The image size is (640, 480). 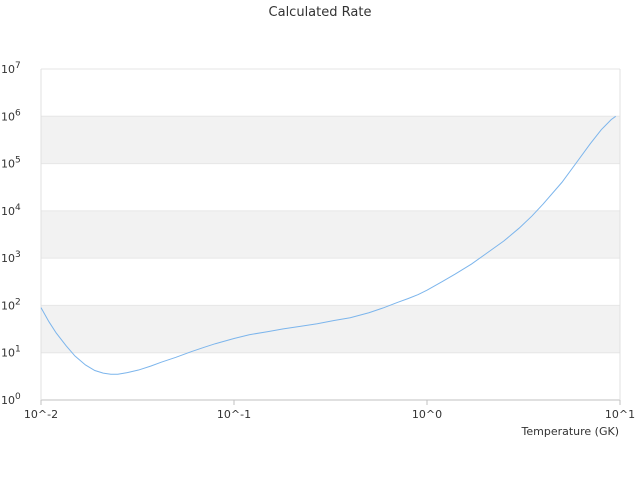 What do you see at coordinates (11, 68) in the screenshot?
I see `y-tick-label: 107` at bounding box center [11, 68].